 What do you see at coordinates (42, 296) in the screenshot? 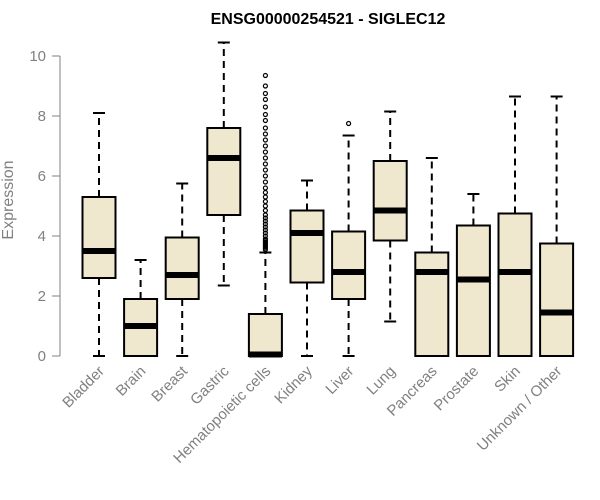
I see `y-tick-label: 2` at bounding box center [42, 296].